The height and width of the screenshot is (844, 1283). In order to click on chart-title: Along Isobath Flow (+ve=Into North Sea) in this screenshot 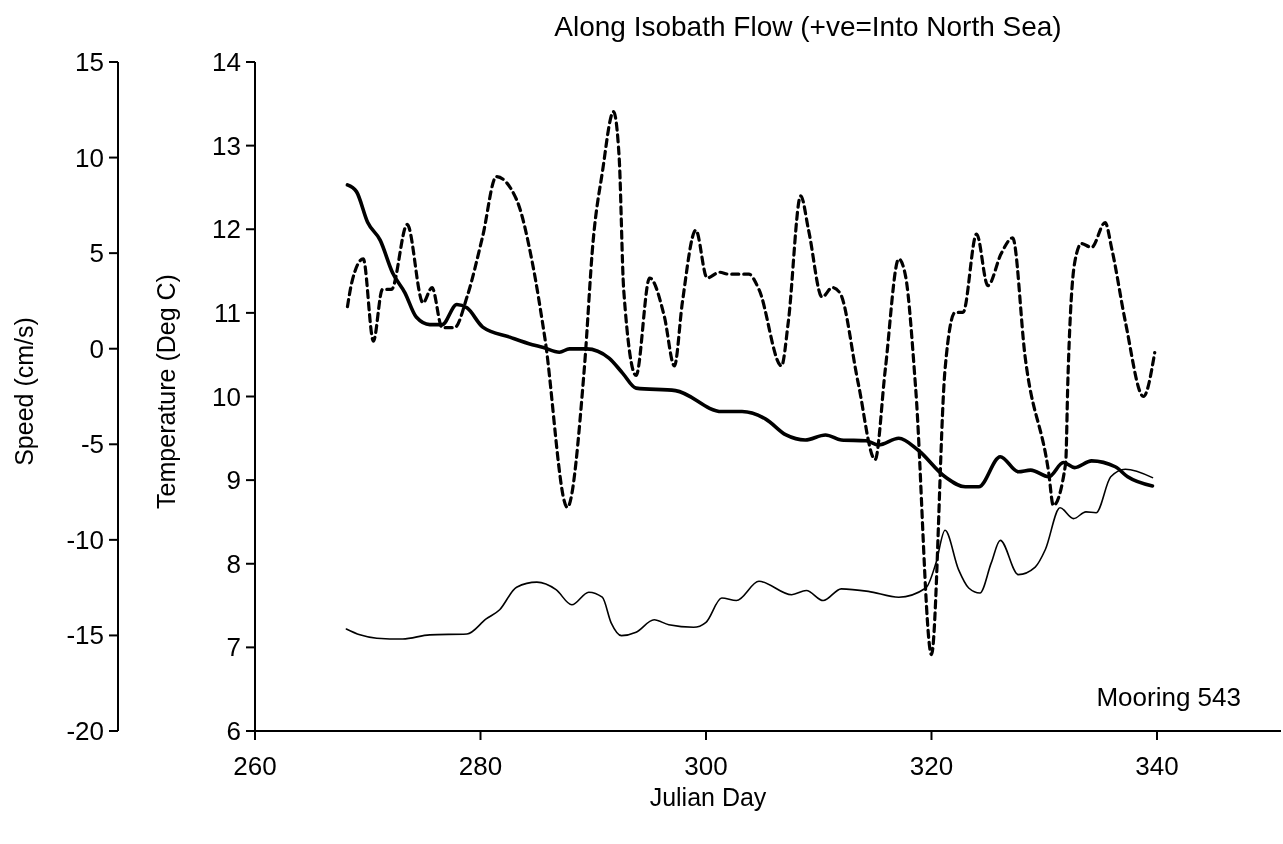, I will do `click(808, 26)`.